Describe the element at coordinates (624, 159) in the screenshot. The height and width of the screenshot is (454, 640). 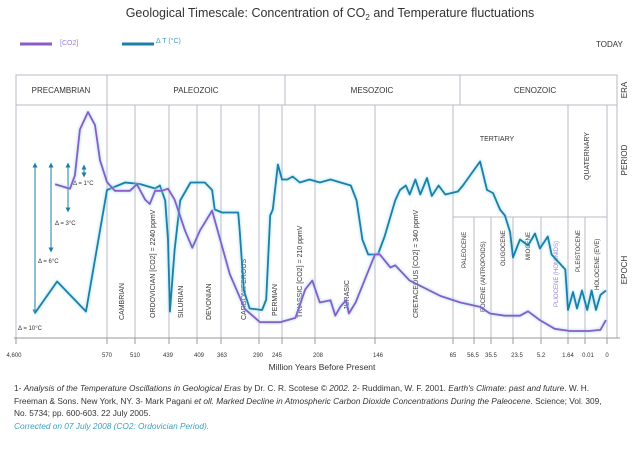
I see `row-label-period: PERIOD` at that location.